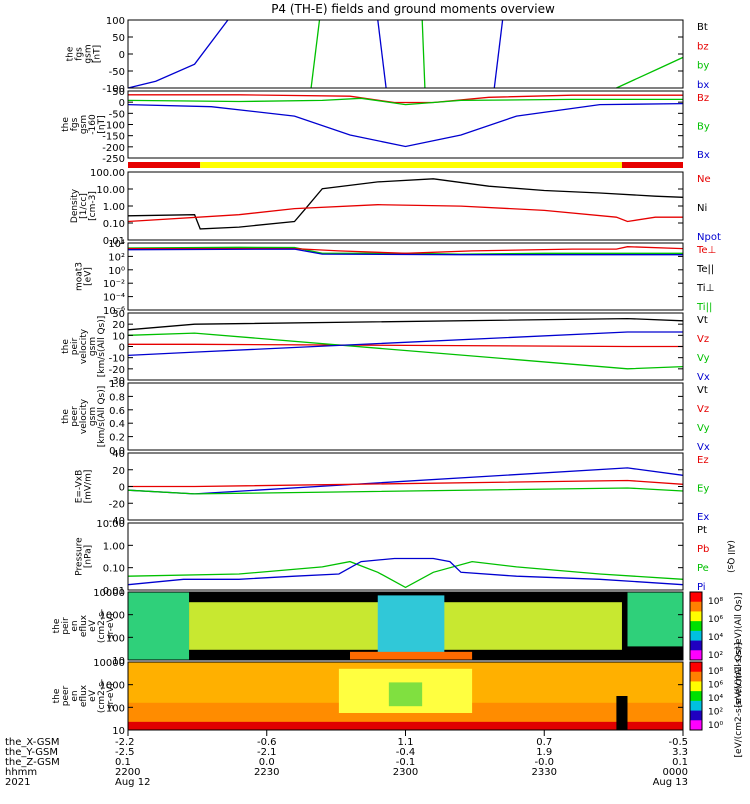 This screenshot has width=750, height=804. I want to click on y-axis-label-line: en, so click(75, 695).